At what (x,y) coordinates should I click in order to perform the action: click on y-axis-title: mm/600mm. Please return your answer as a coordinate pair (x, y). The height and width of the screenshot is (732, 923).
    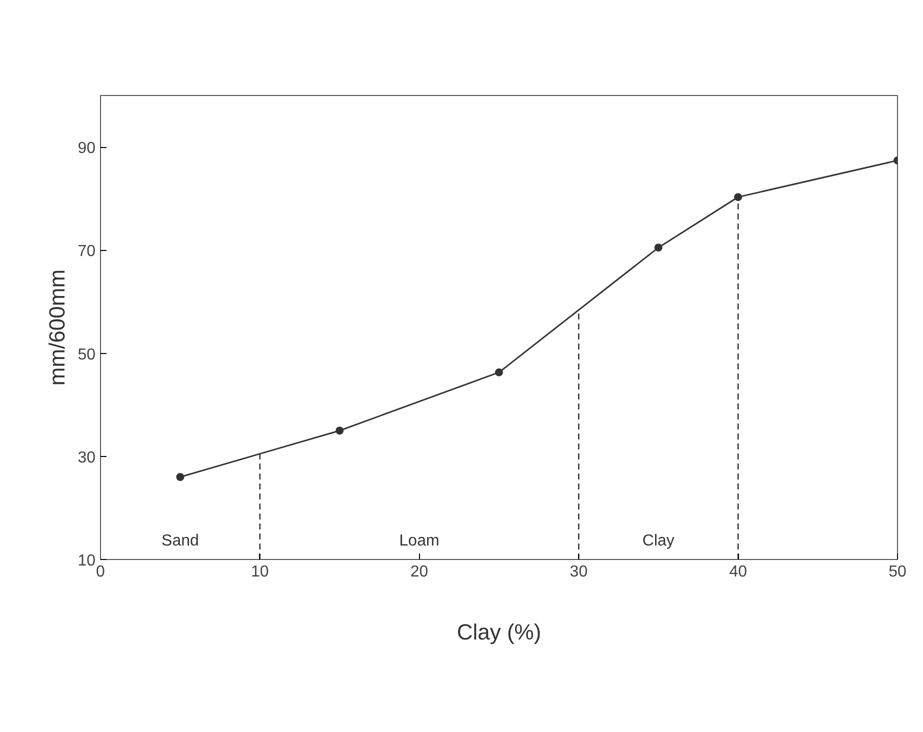
    Looking at the image, I should click on (57, 327).